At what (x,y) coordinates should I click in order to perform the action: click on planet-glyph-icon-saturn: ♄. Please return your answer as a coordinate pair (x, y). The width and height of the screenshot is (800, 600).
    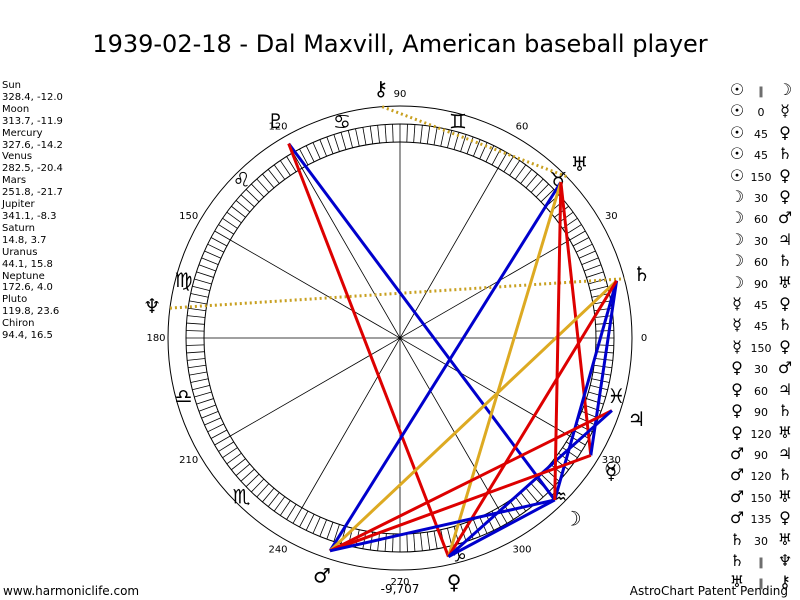
    Looking at the image, I should click on (642, 274).